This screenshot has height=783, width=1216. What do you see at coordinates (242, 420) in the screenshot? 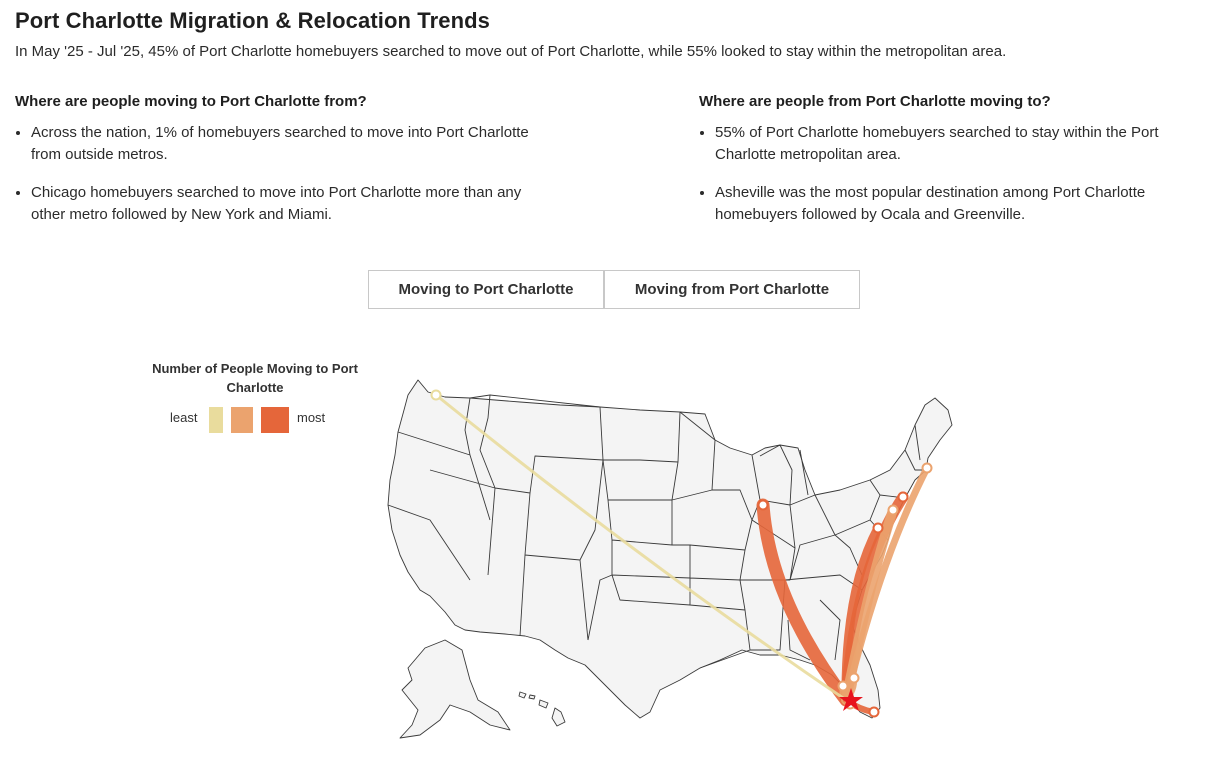
I see `legend-swatch-middle` at bounding box center [242, 420].